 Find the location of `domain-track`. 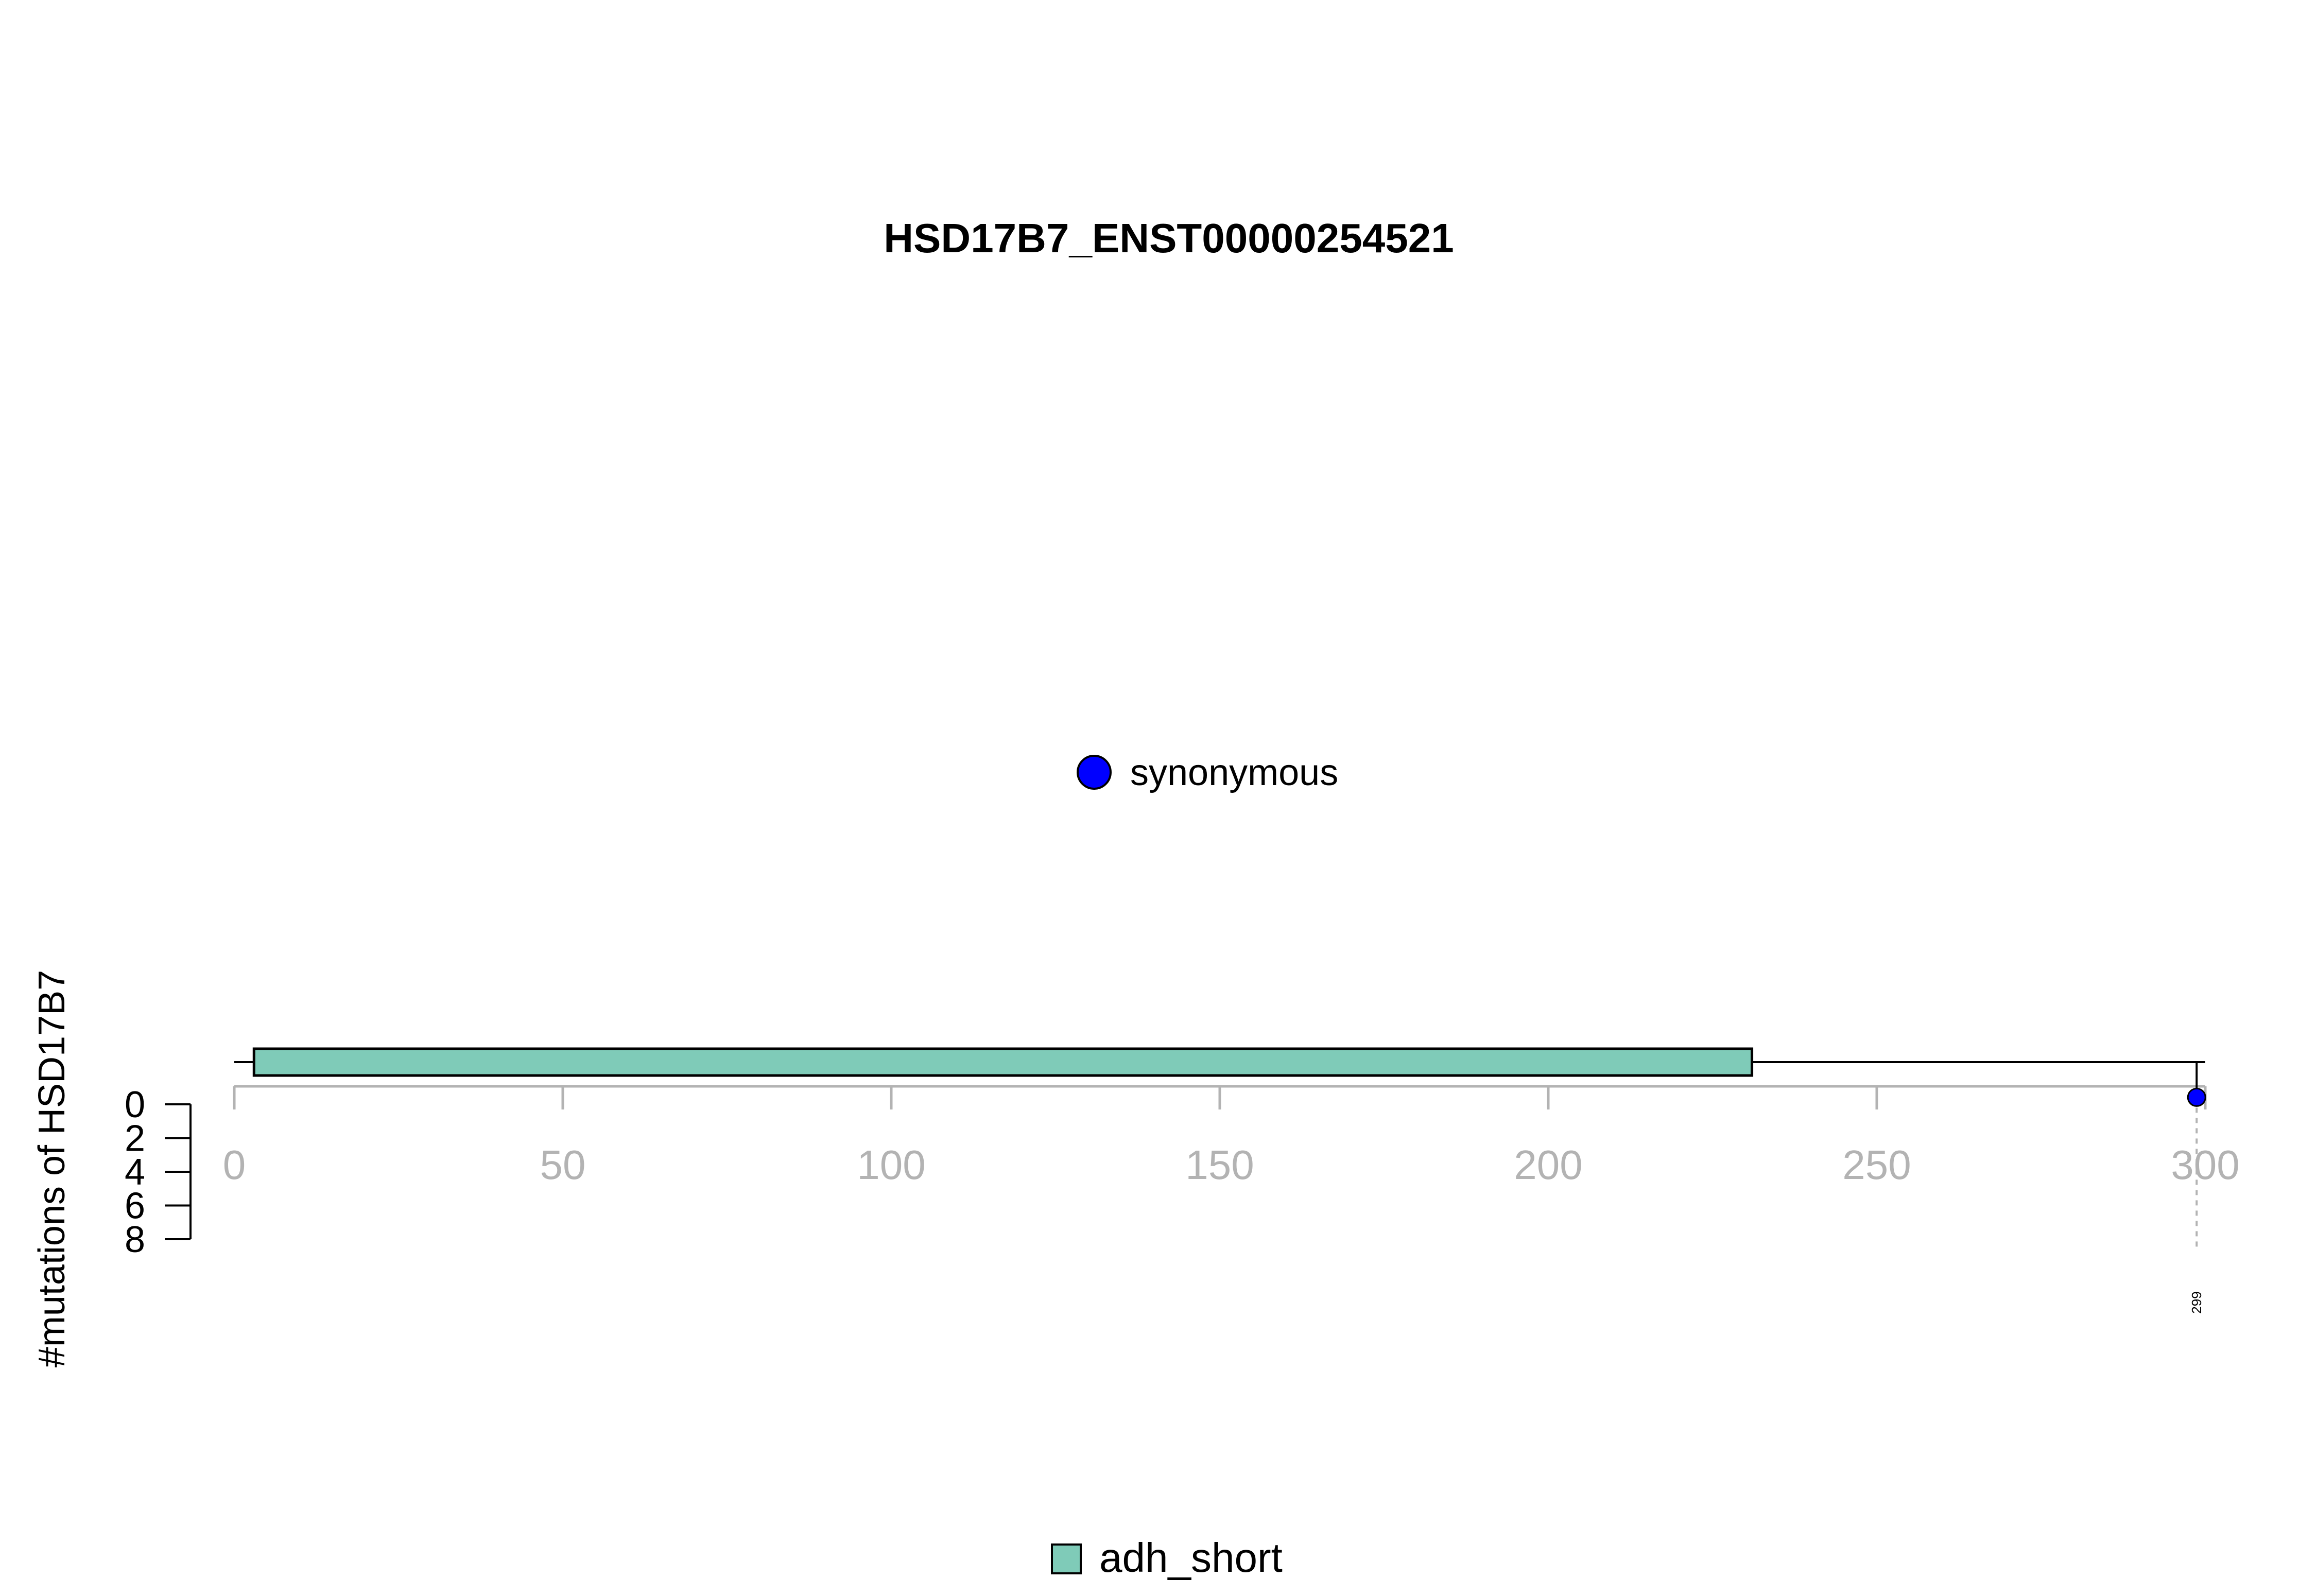

domain-track is located at coordinates (1003, 1062).